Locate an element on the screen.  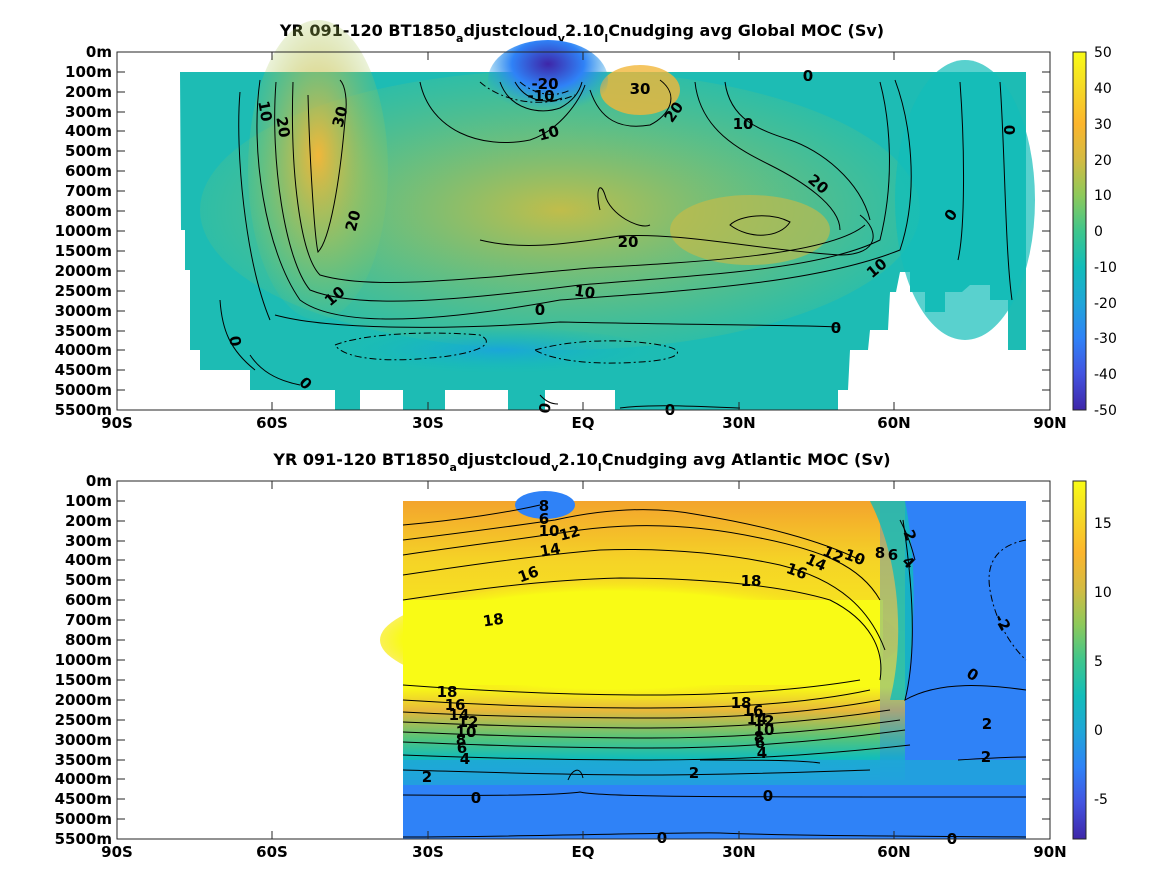
colorbar-tick-label: 30 is located at coordinates (1103, 125).